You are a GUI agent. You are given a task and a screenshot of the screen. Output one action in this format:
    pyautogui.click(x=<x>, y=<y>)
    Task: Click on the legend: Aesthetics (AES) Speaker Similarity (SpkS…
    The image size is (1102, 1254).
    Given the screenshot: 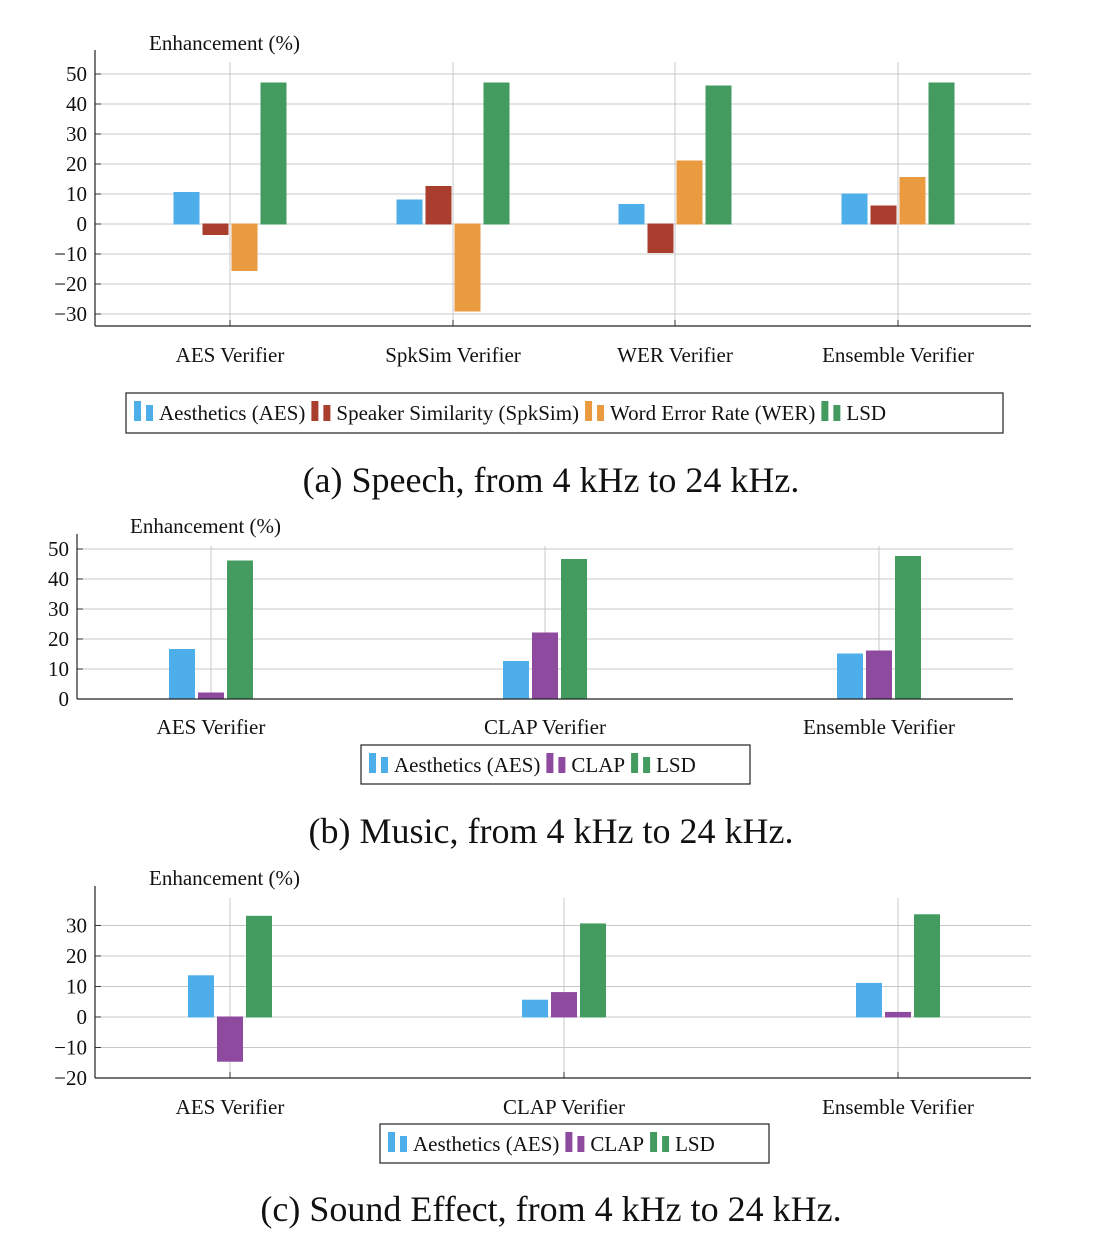 What is the action you would take?
    pyautogui.click(x=564, y=413)
    